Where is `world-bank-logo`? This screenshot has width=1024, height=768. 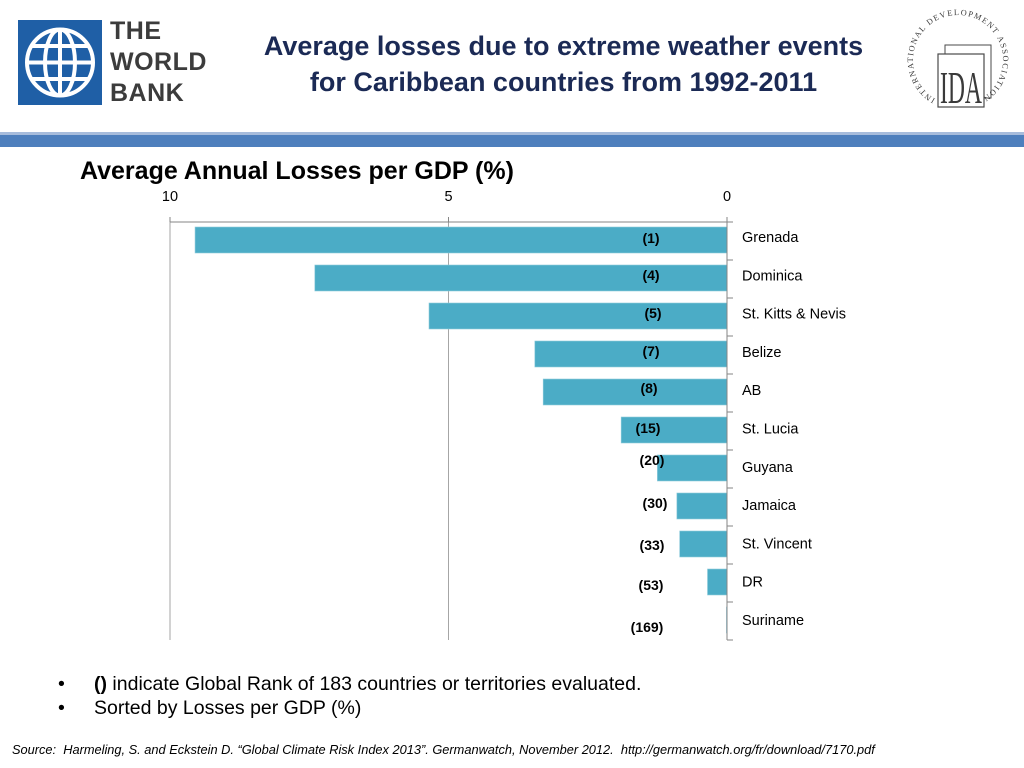 world-bank-logo is located at coordinates (60, 62).